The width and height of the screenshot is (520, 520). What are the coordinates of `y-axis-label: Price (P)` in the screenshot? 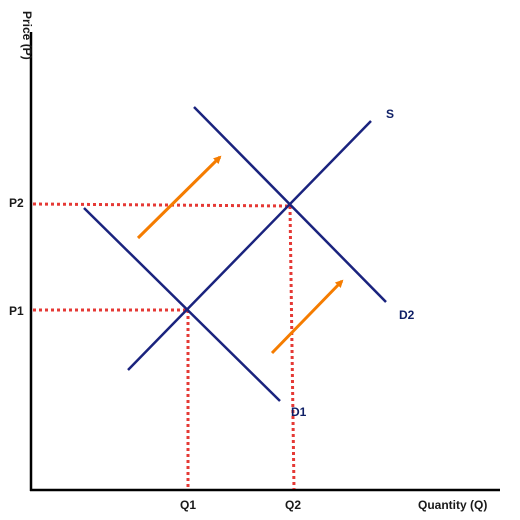 It's located at (27, 35).